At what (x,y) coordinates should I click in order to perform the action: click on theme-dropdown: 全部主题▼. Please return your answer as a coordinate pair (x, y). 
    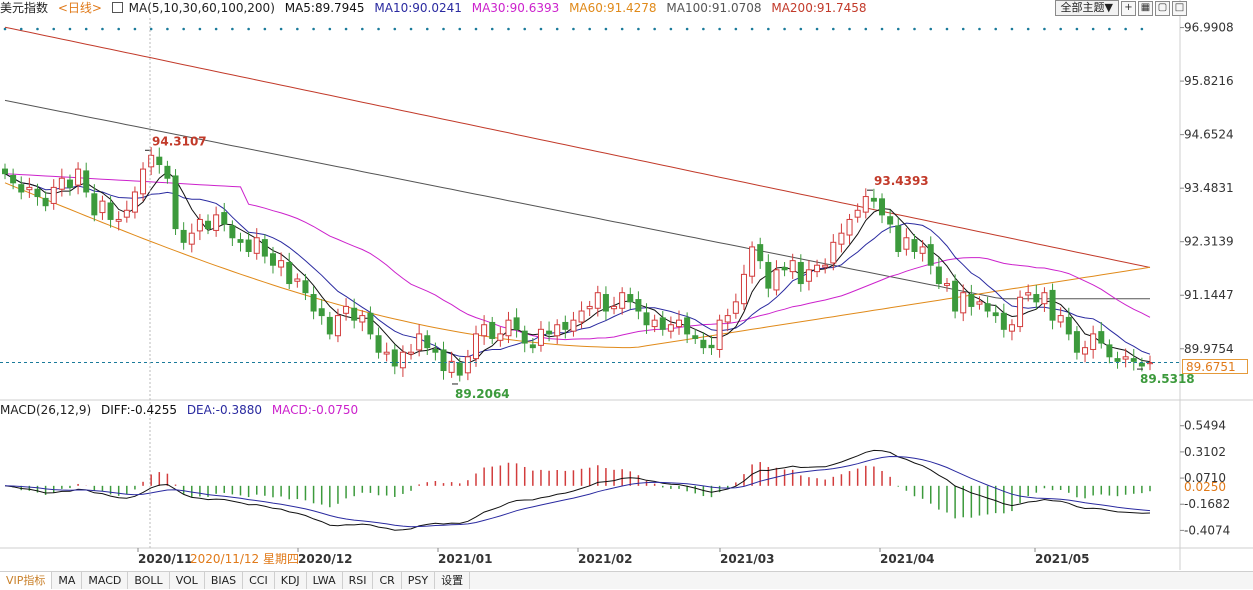
    Looking at the image, I should click on (1086, 8).